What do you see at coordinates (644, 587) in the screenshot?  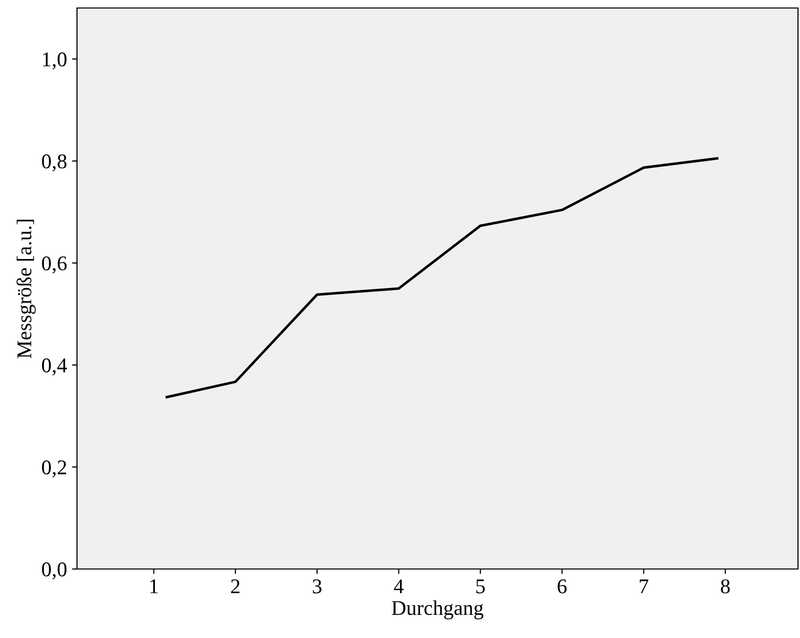 I see `x-tick-label: 7` at bounding box center [644, 587].